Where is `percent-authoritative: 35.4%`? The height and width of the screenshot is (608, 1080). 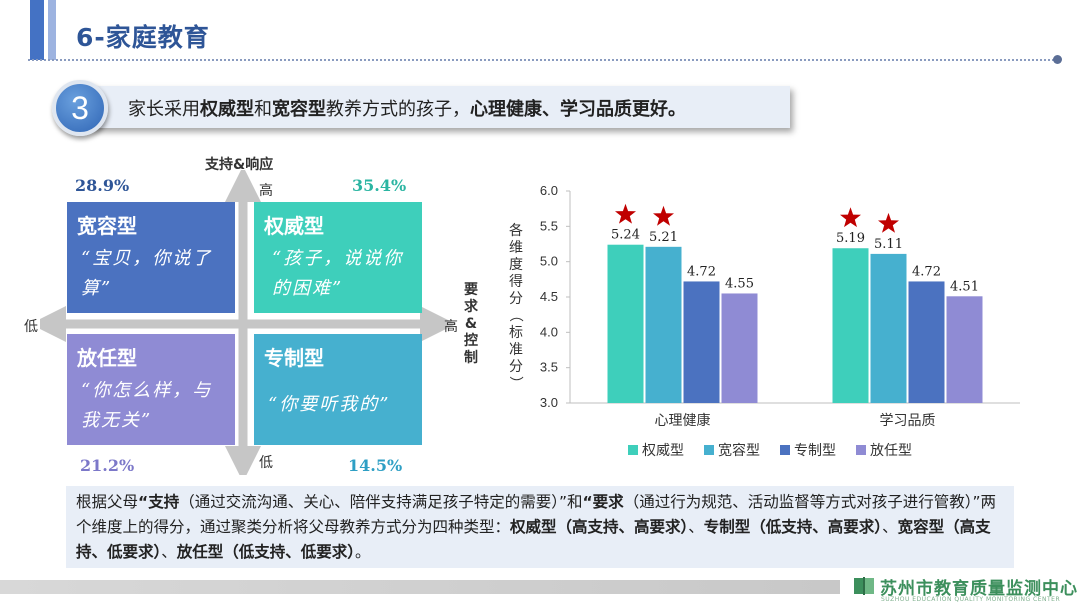
percent-authoritative: 35.4% is located at coordinates (379, 185).